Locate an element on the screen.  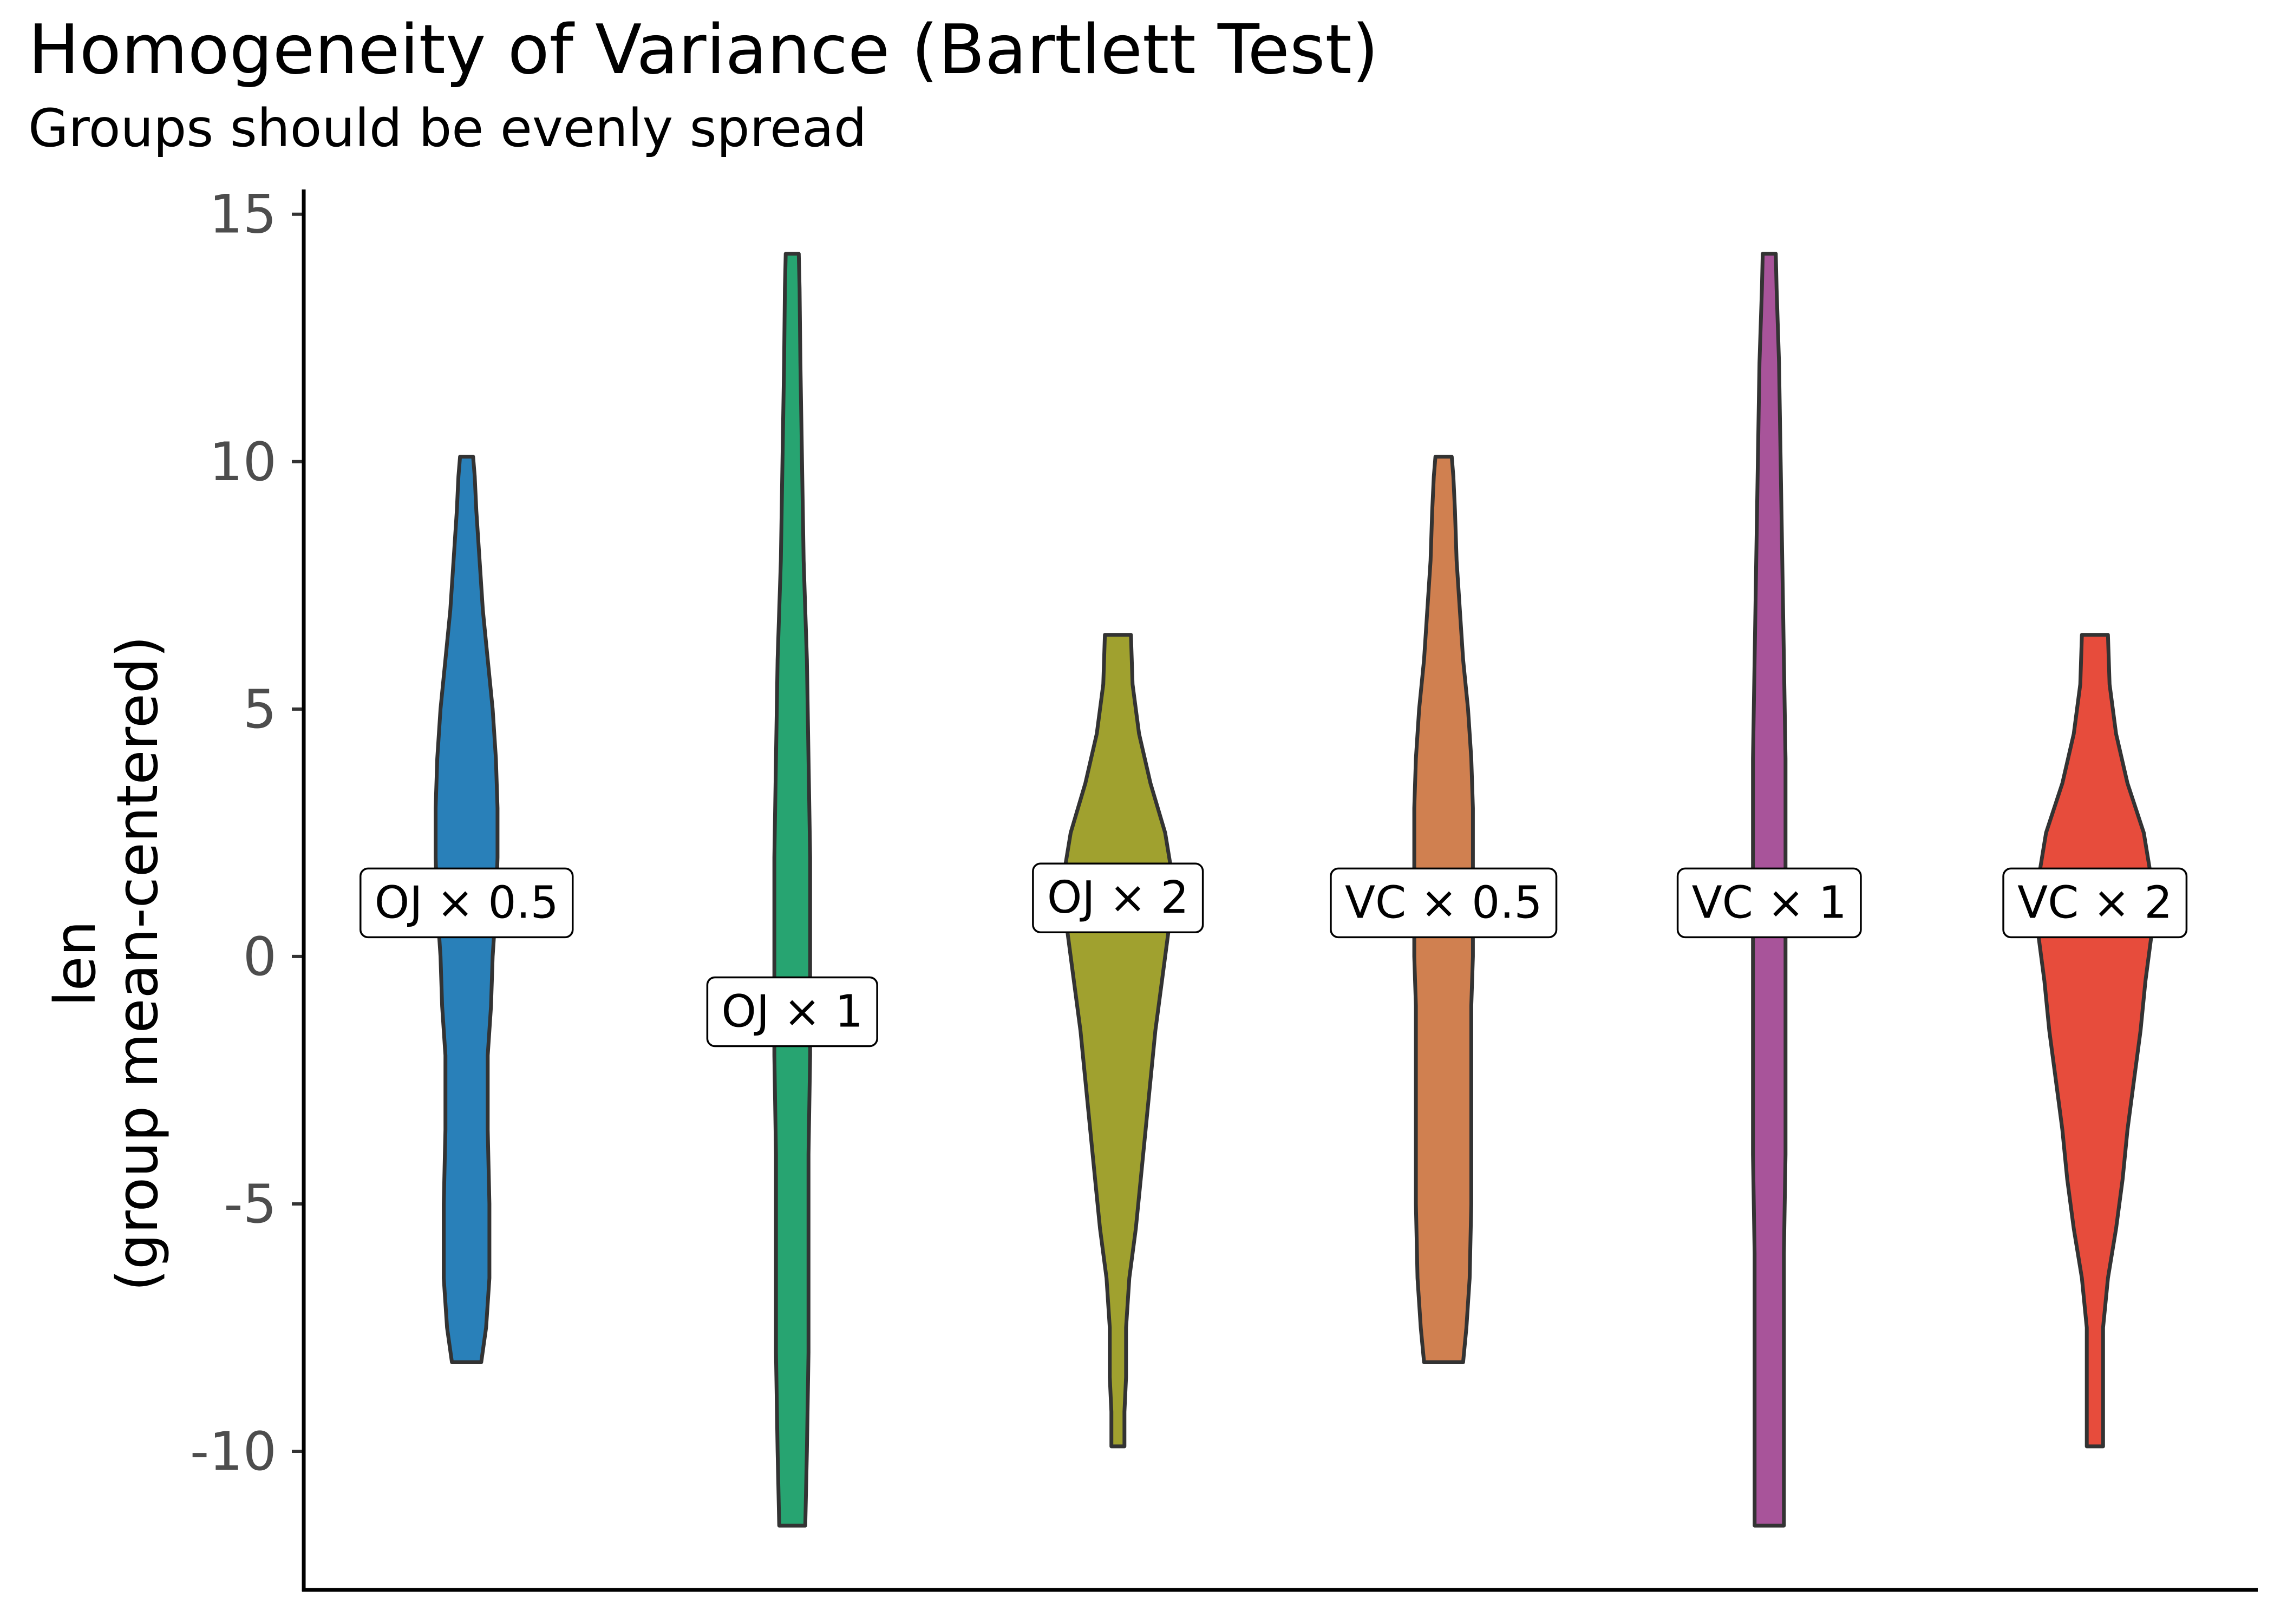
group-label-6: VC × 2 is located at coordinates (2095, 902).